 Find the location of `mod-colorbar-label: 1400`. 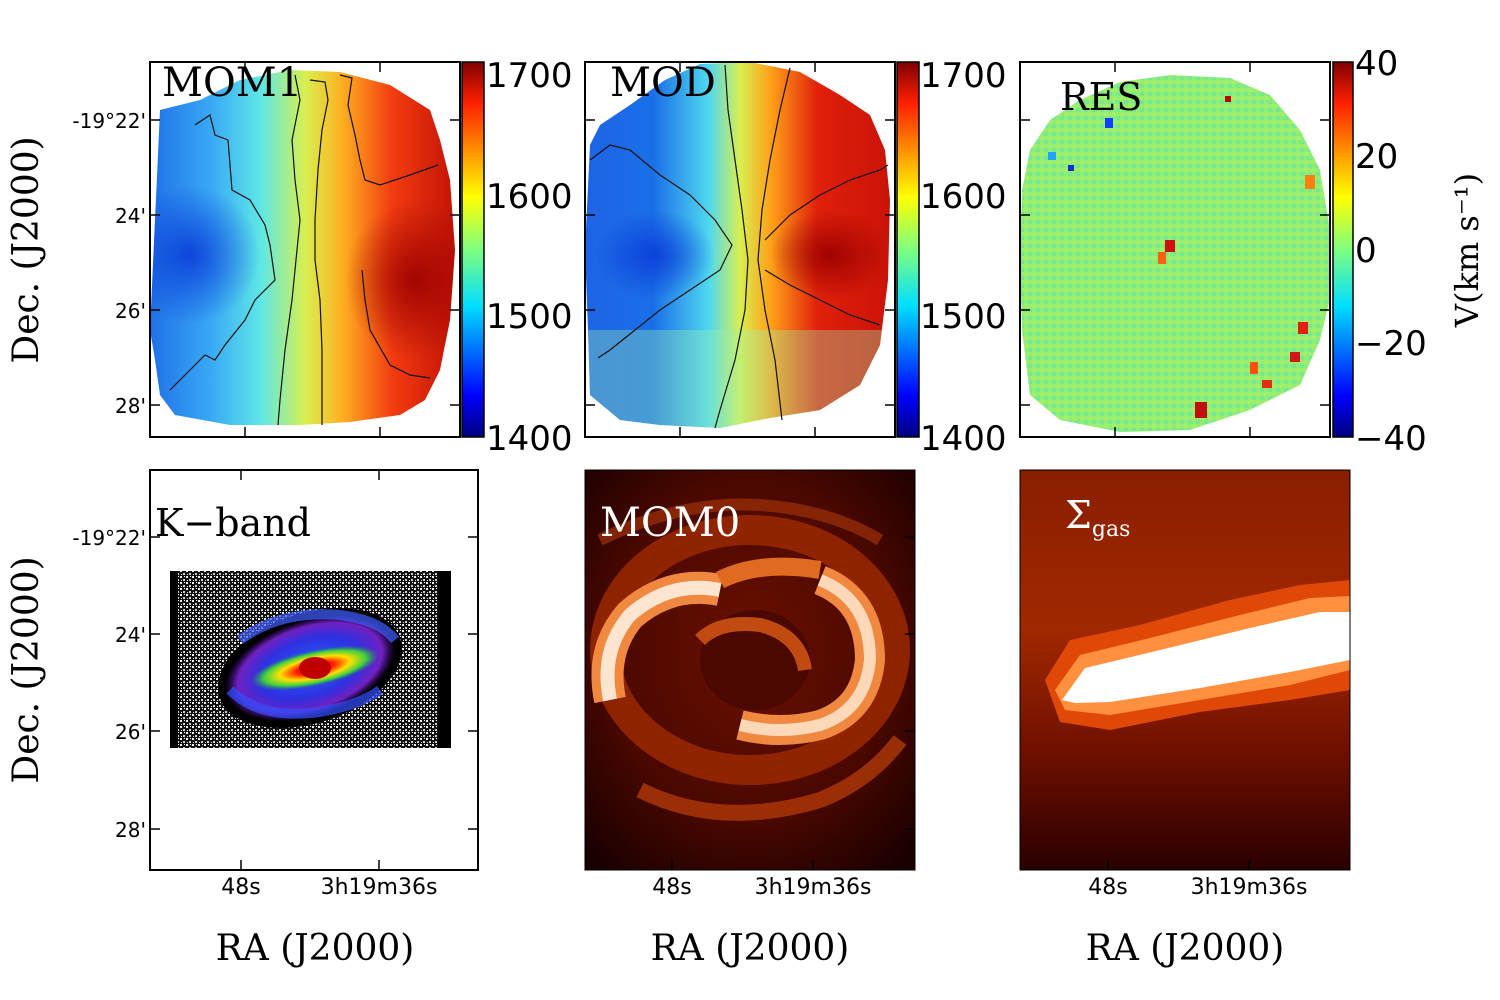

mod-colorbar-label: 1400 is located at coordinates (963, 439).